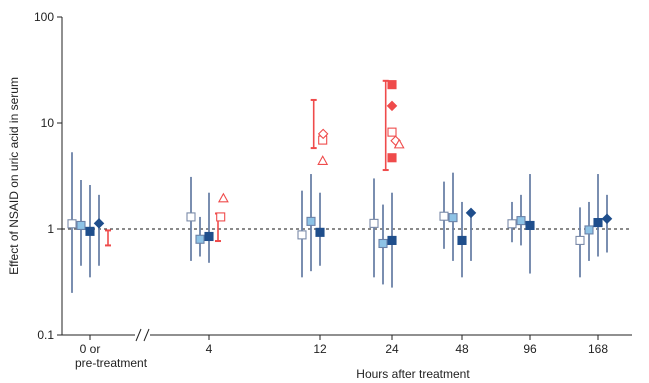  What do you see at coordinates (142, 335) in the screenshot?
I see `axis-break` at bounding box center [142, 335].